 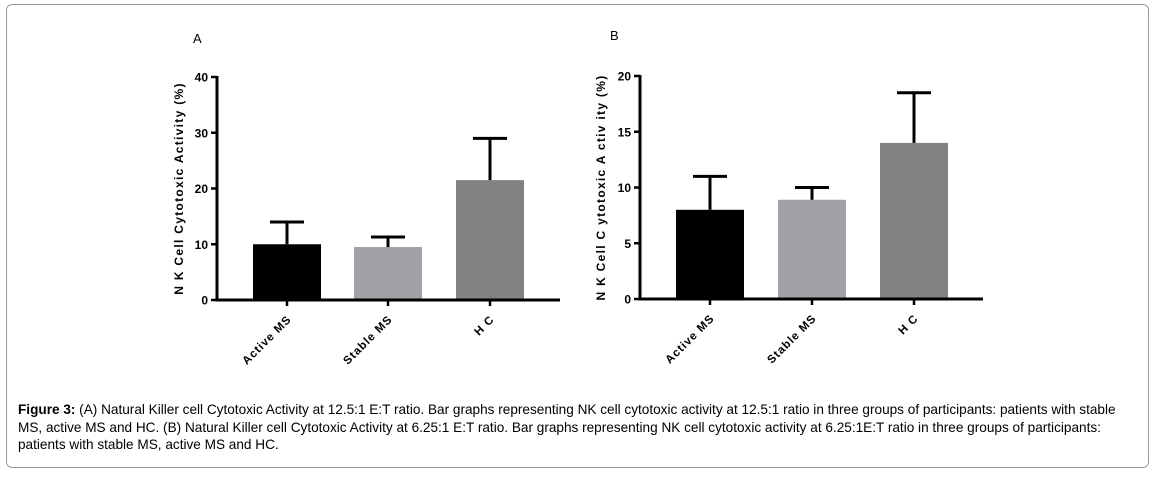 What do you see at coordinates (47, 409) in the screenshot?
I see `caption-label: Figure 3:` at bounding box center [47, 409].